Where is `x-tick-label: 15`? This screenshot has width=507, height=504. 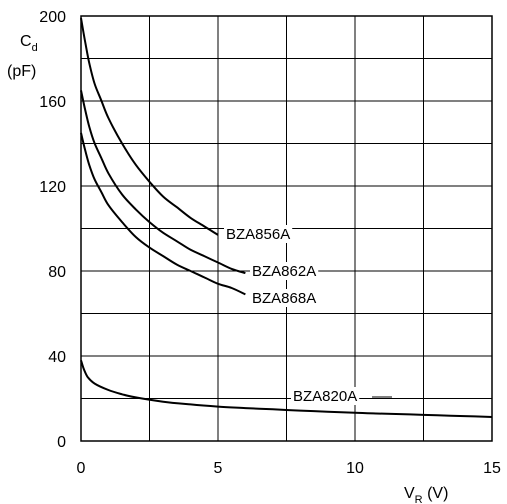 x-tick-label: 15 is located at coordinates (492, 468).